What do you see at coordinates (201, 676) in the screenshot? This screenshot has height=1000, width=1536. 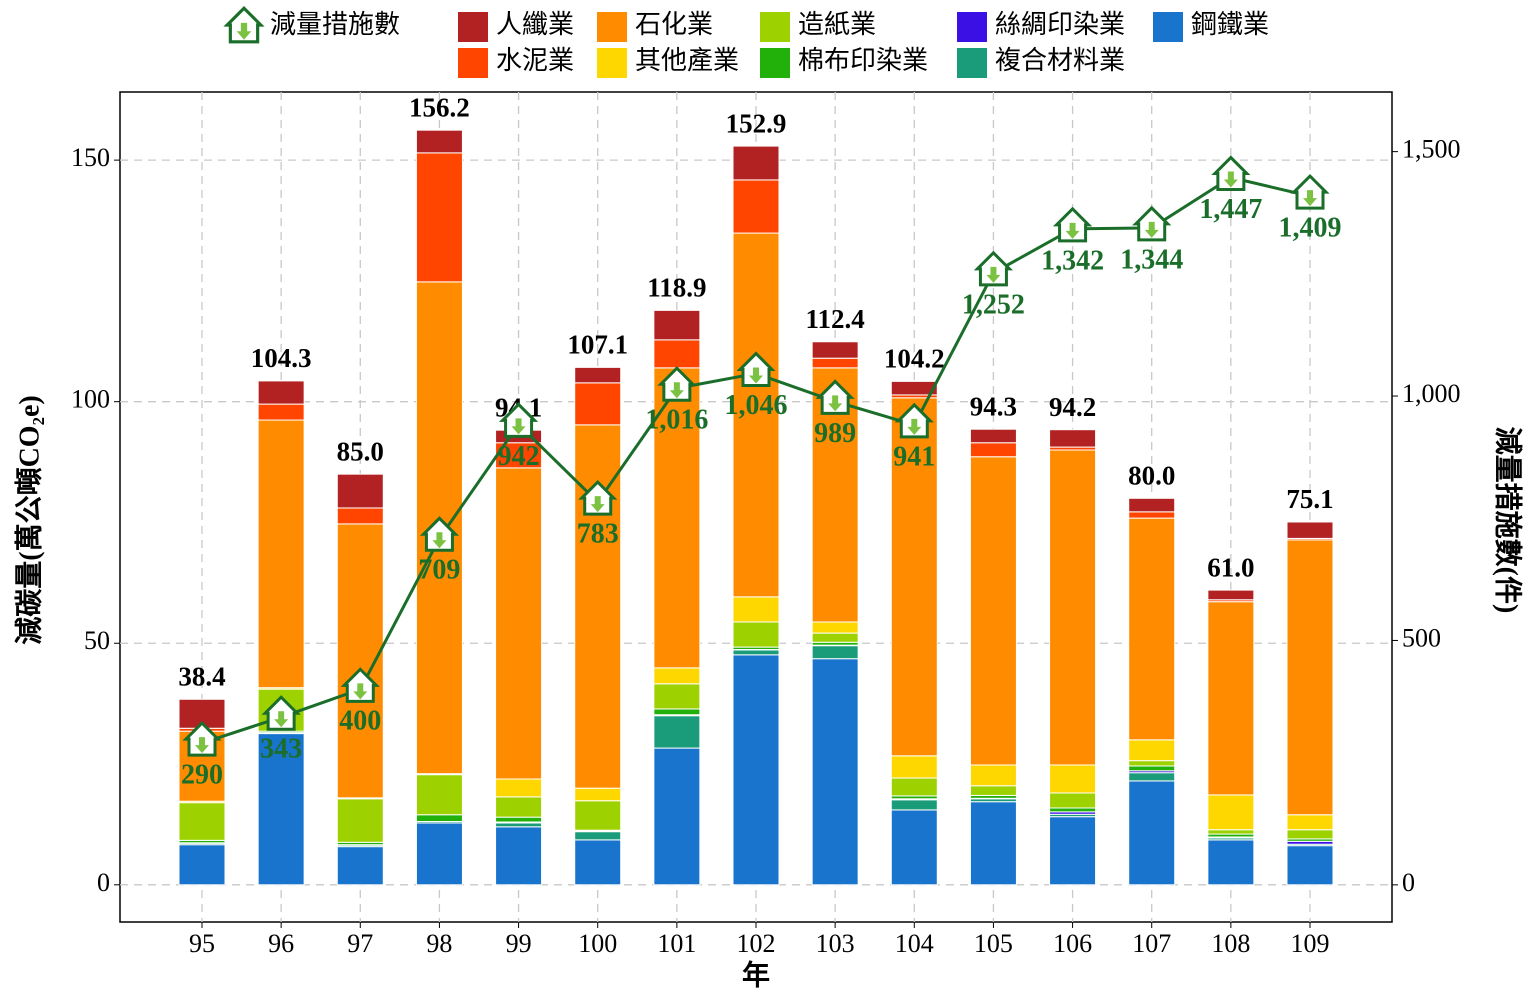 I see `total-label: 38.4` at bounding box center [201, 676].